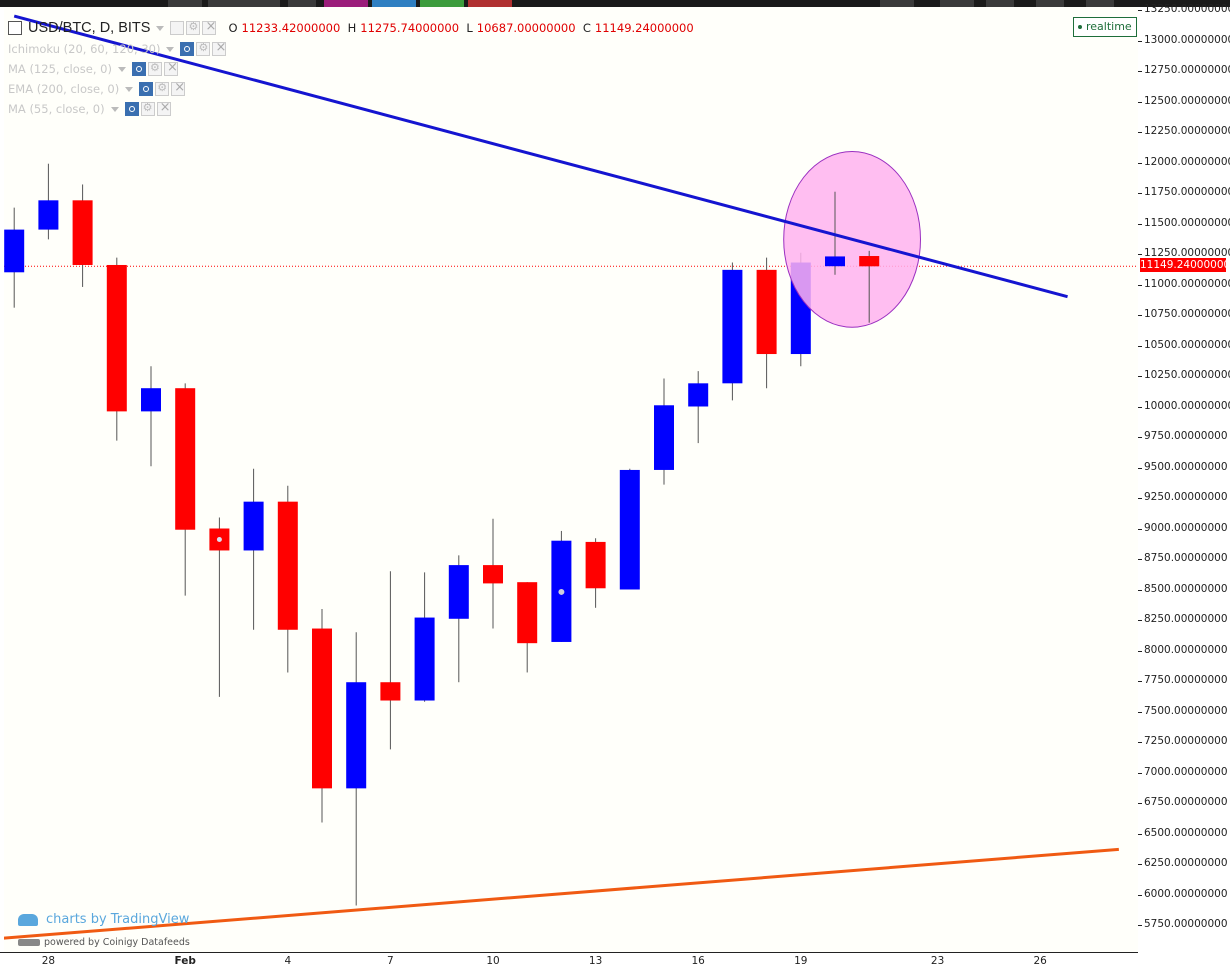 The width and height of the screenshot is (1230, 970). Describe the element at coordinates (561, 893) in the screenshot. I see `support-trendline` at that location.